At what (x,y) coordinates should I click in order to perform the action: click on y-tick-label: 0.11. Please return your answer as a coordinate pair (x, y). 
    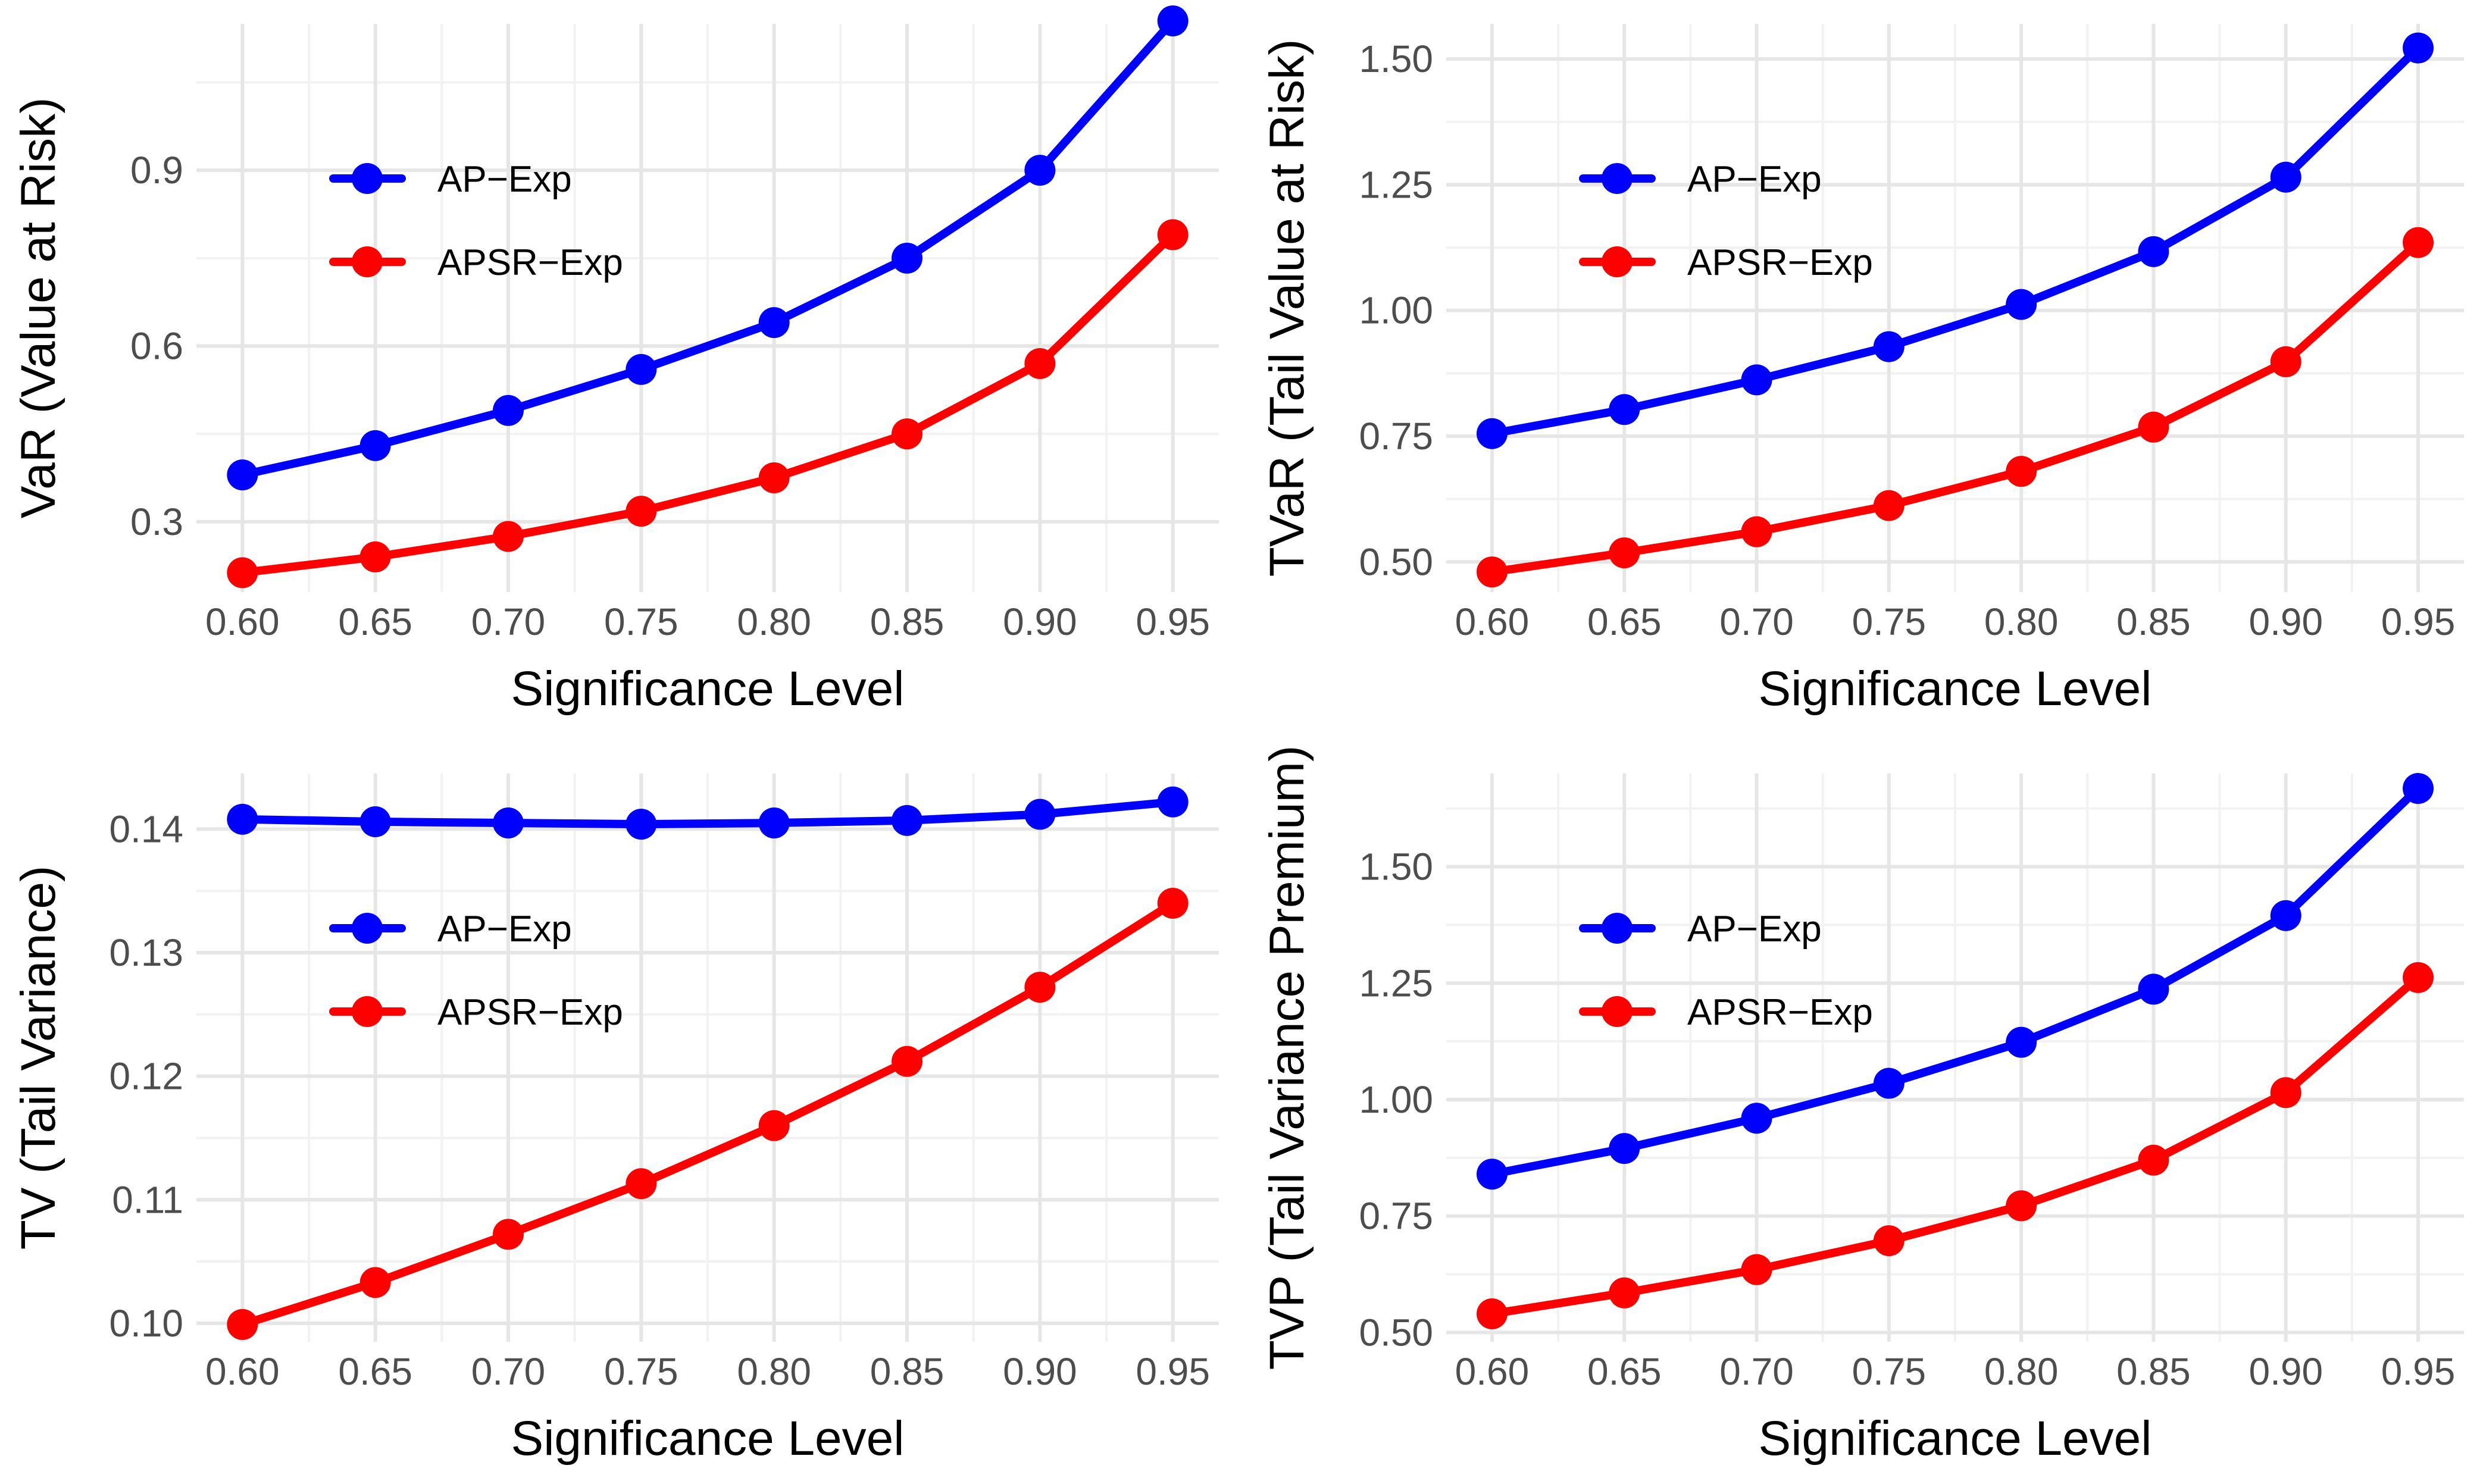
    Looking at the image, I should click on (147, 1199).